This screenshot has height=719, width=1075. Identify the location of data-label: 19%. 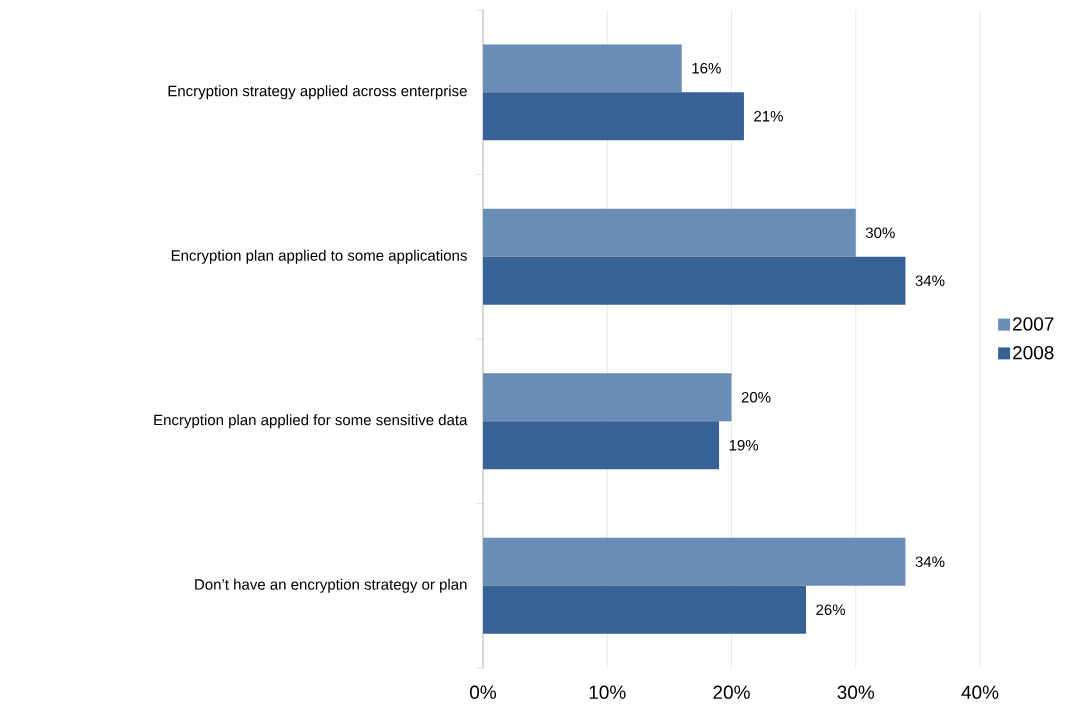
(744, 445).